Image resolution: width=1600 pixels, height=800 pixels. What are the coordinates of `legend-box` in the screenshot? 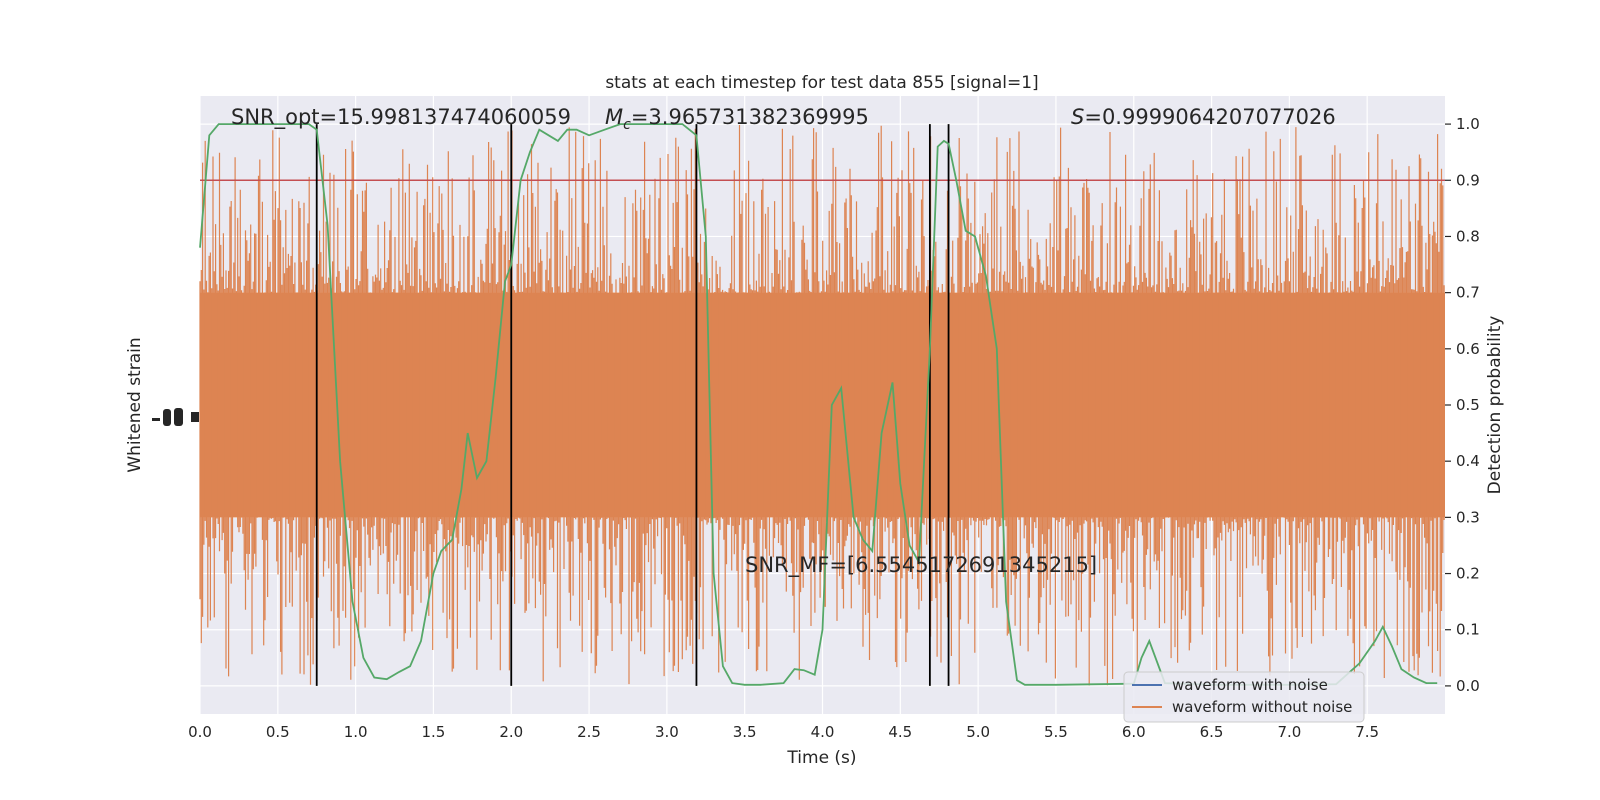 It's located at (1244, 697).